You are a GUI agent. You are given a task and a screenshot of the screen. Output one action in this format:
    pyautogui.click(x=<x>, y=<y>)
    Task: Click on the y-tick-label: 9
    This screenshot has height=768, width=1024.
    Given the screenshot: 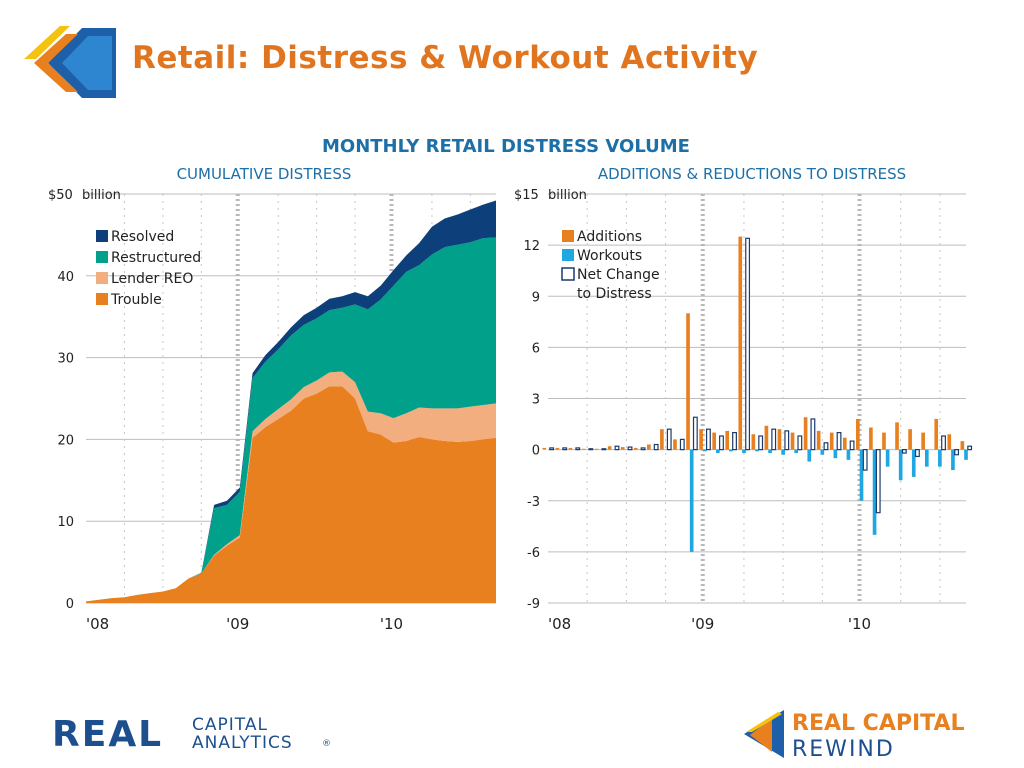 What is the action you would take?
    pyautogui.click(x=536, y=297)
    